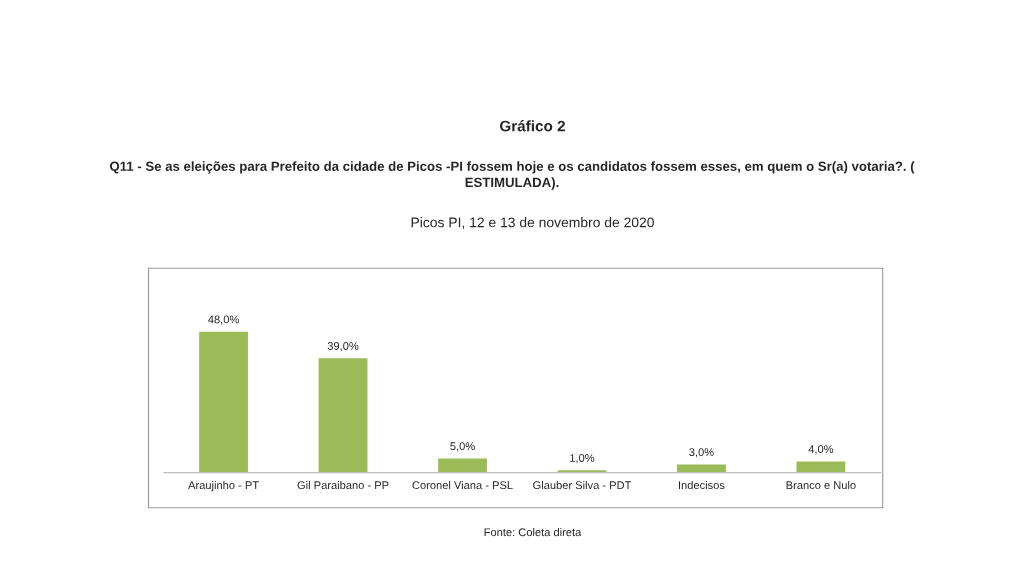 The image size is (1024, 566). I want to click on x-tick-label: Araujinho - PT, so click(223, 486).